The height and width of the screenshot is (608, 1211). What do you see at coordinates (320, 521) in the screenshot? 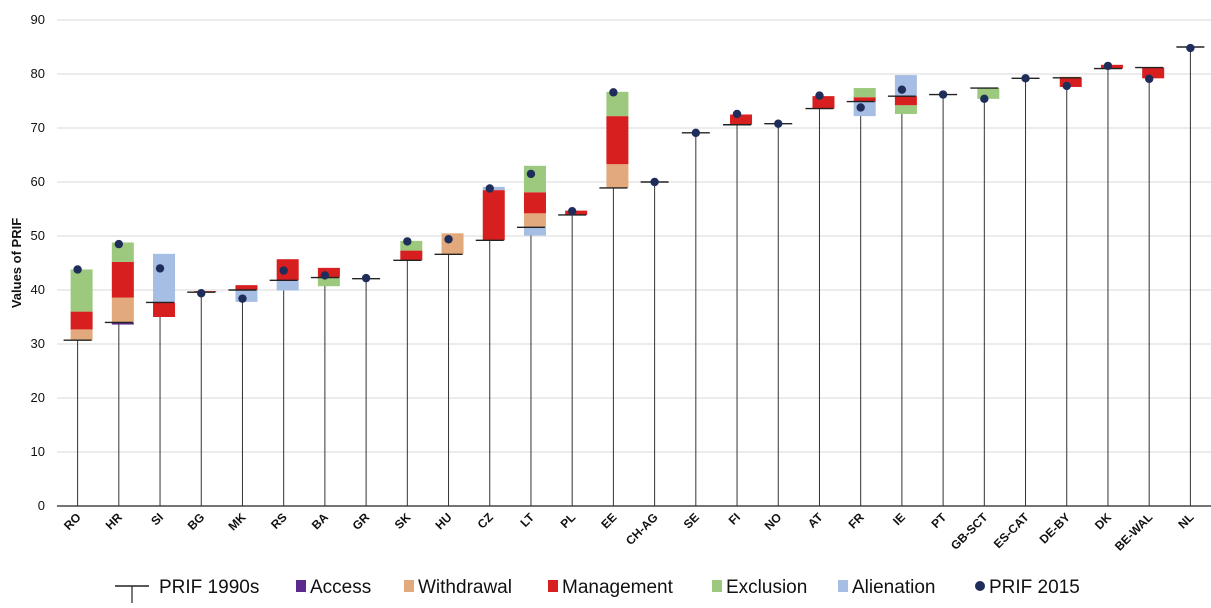
I see `x-tick-label: BA` at bounding box center [320, 521].